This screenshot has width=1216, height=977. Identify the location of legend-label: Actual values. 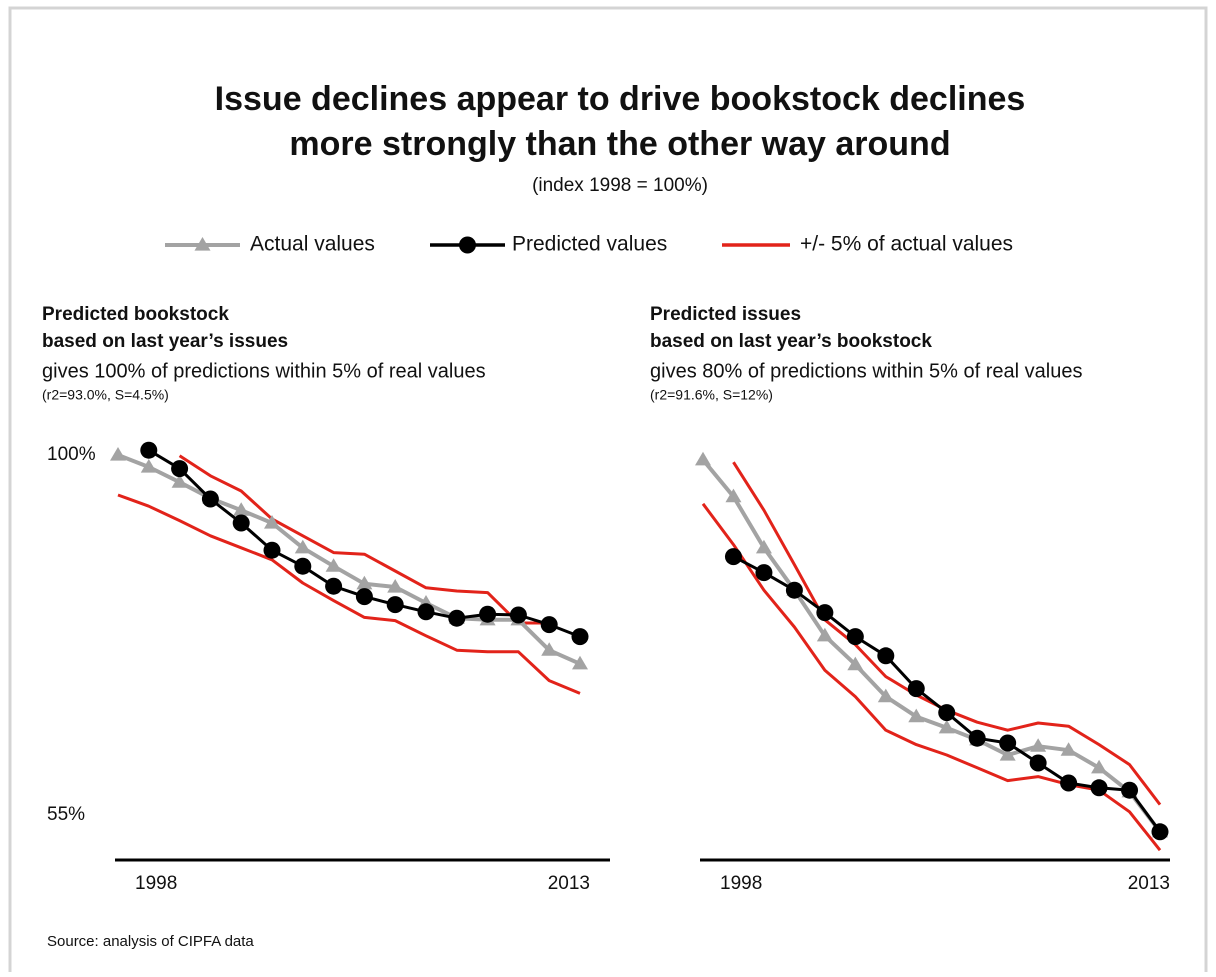
(312, 244).